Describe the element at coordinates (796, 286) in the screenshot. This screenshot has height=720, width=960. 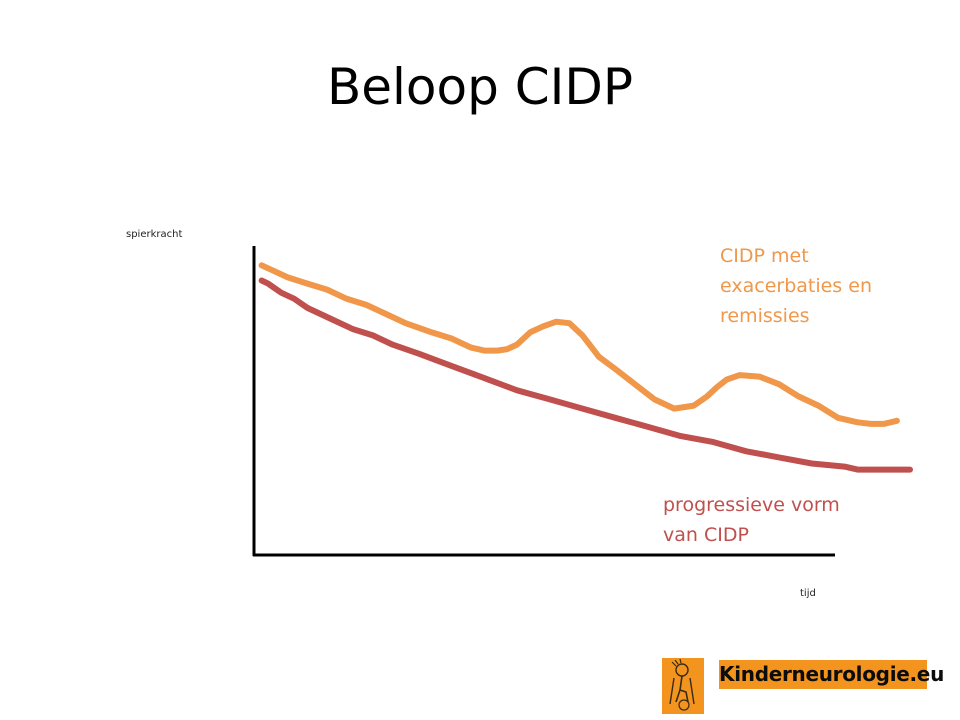
I see `legend-exacerbation-line-2: exacerbaties en` at that location.